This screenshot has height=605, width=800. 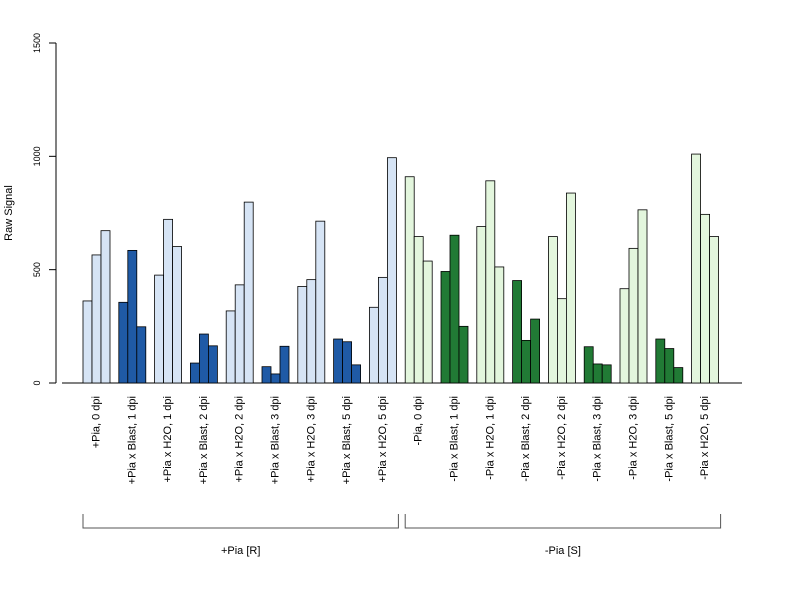 What do you see at coordinates (562, 438) in the screenshot?
I see `x-tick-label: -Pia x H2O, 2 dpi` at bounding box center [562, 438].